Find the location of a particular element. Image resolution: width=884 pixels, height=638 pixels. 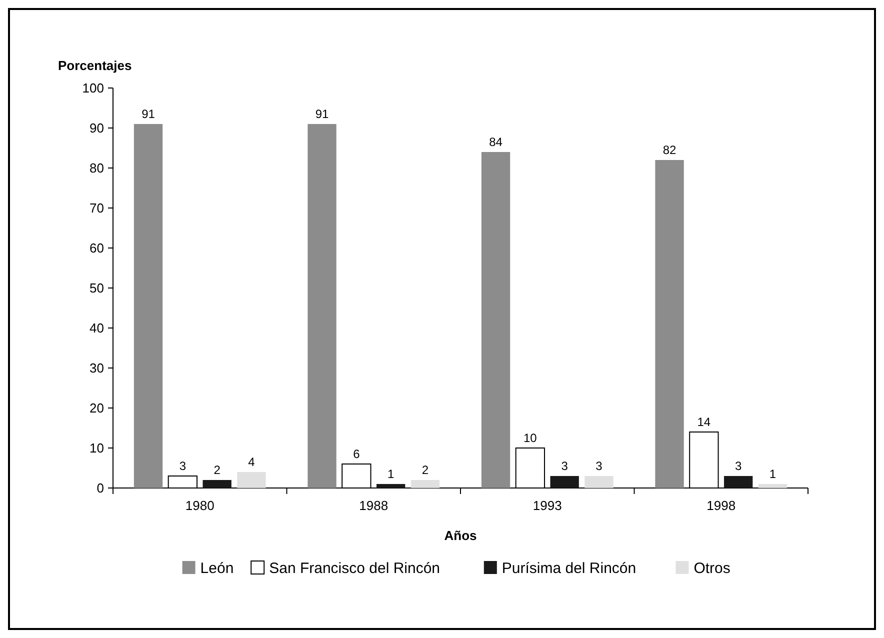

x-axis-title: Años is located at coordinates (460, 535).